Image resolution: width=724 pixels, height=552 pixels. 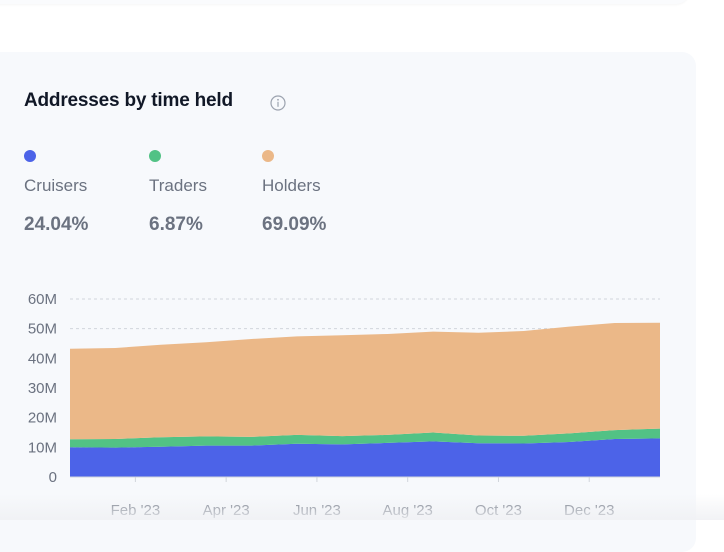 I want to click on y-tick-label: 60M, so click(x=42, y=299).